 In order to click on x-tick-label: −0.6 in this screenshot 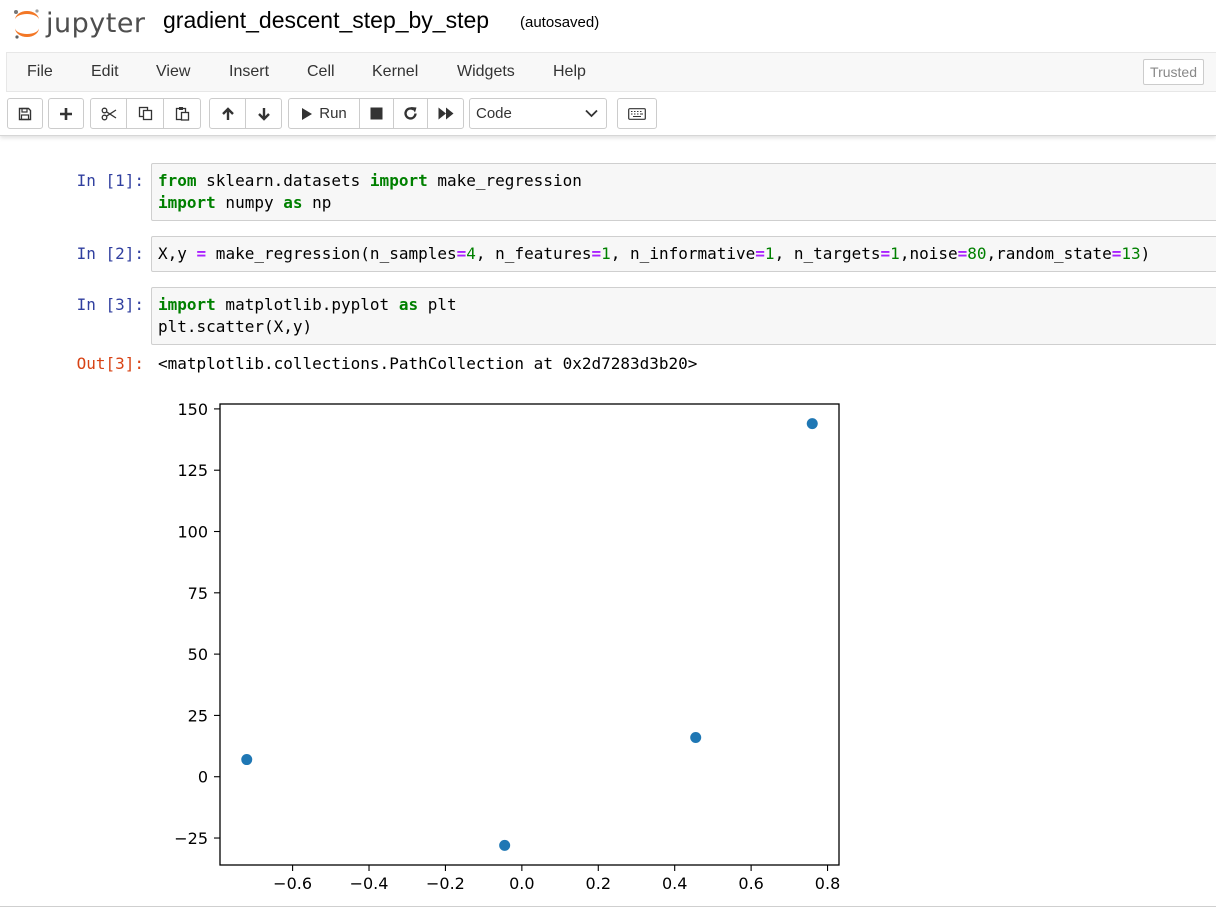, I will do `click(292, 883)`.